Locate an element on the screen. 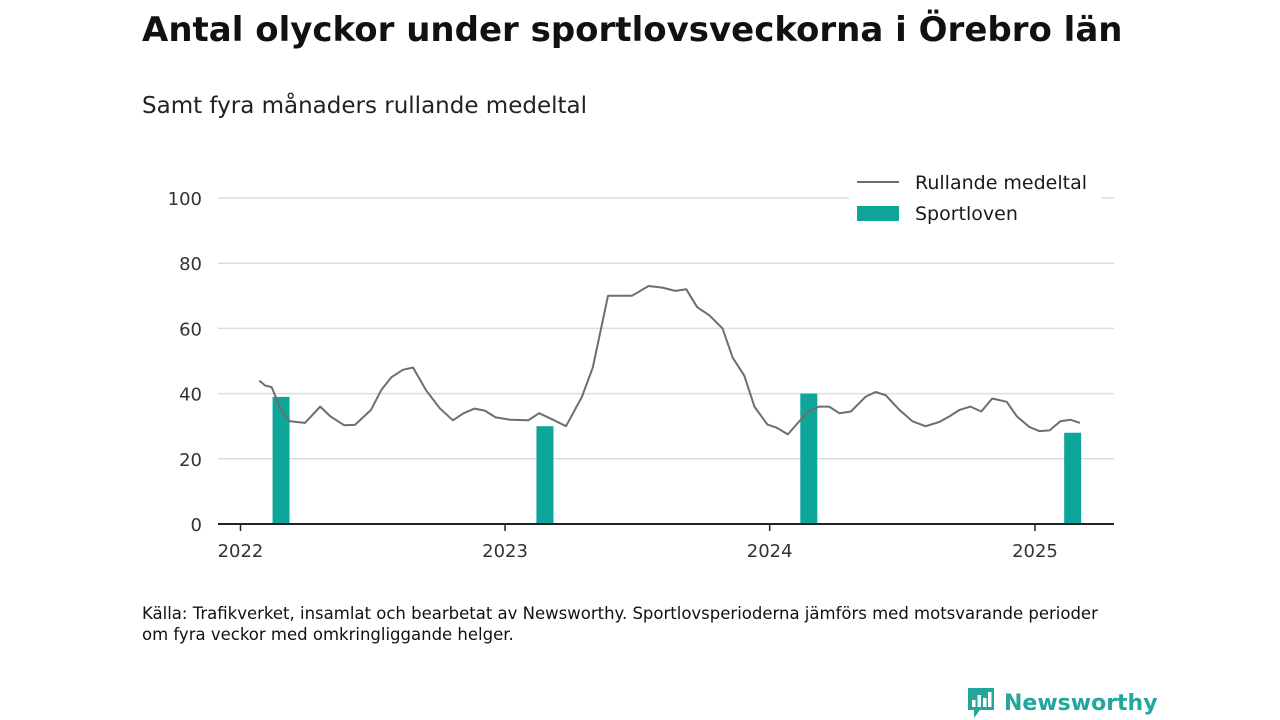 The image size is (1280, 720). y-tick-label: 60 is located at coordinates (190, 329).